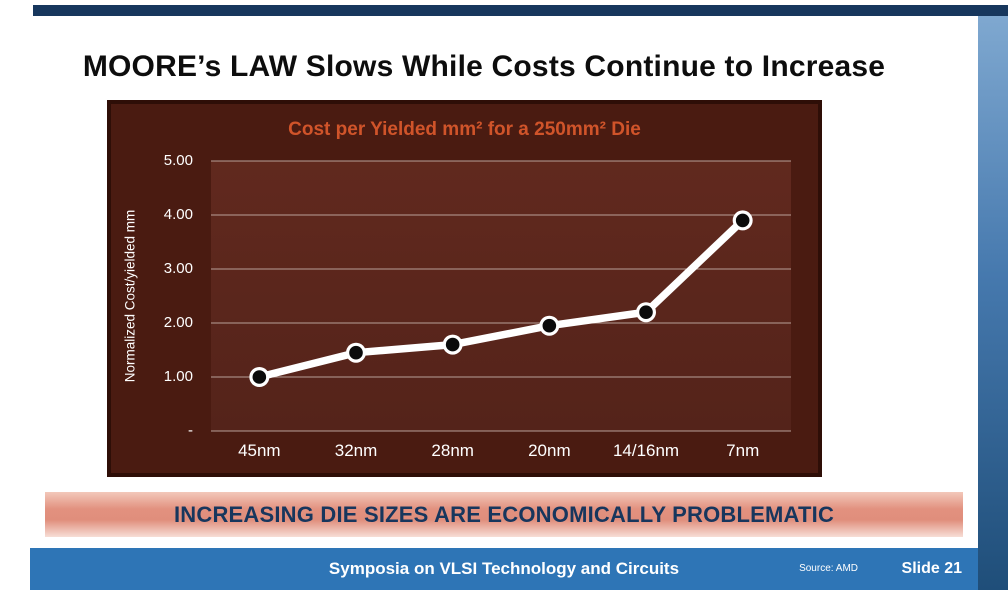 The image size is (1008, 612). I want to click on y-tick-label: -, so click(190, 430).